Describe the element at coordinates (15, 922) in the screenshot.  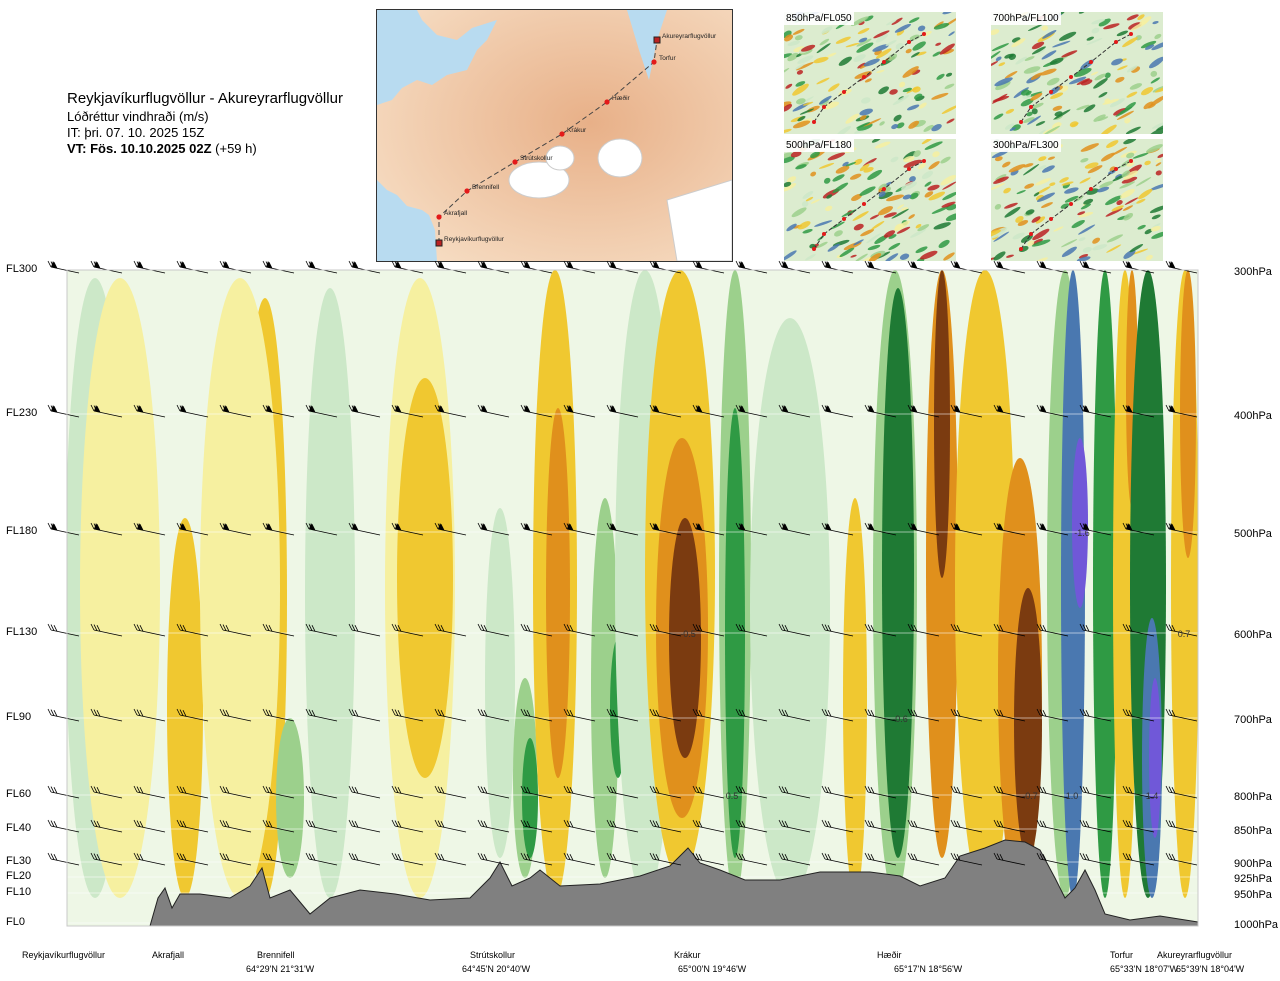
I see `flight-level-label: FL0` at that location.